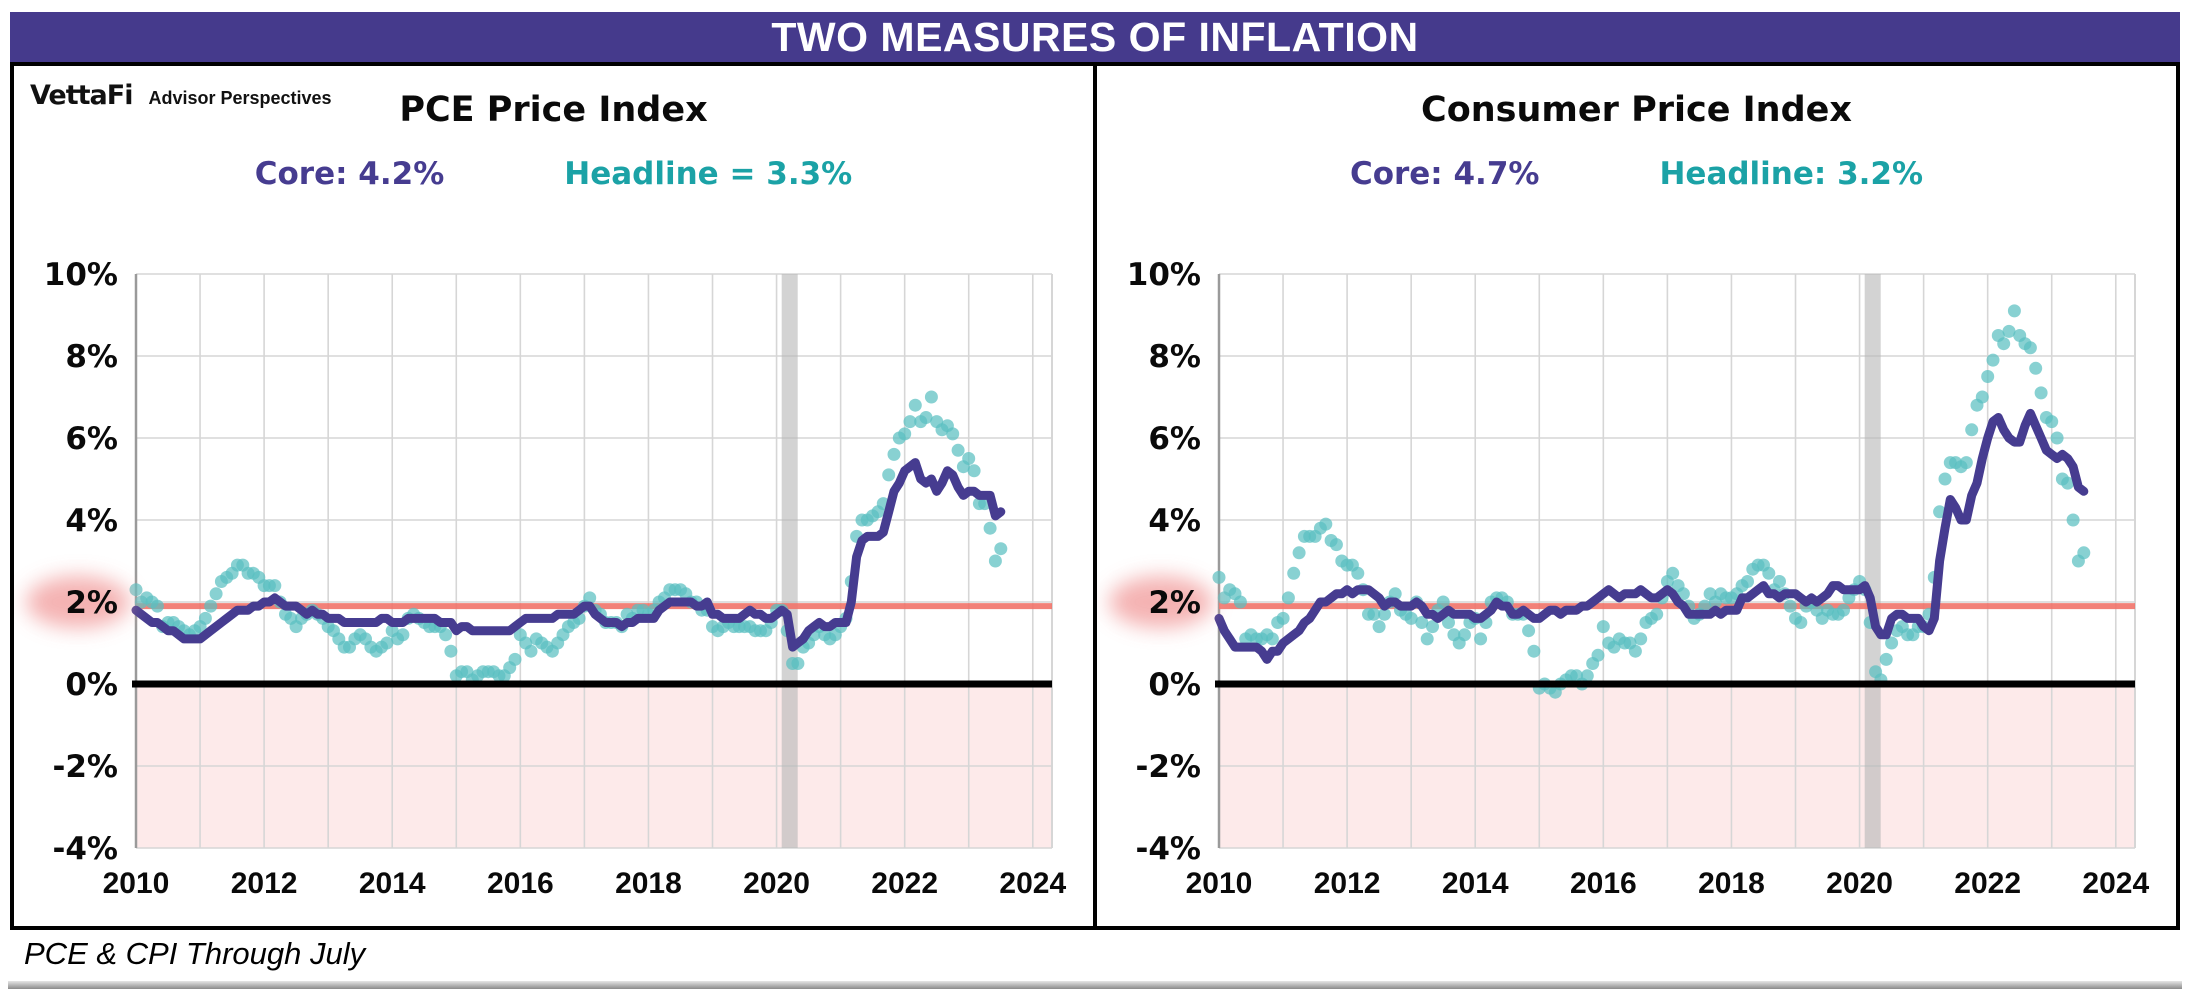 The image size is (2190, 1002). Describe the element at coordinates (1636, 174) in the screenshot. I see `cpi-legend: Core: 4.7% Headline: 3.2%` at that location.